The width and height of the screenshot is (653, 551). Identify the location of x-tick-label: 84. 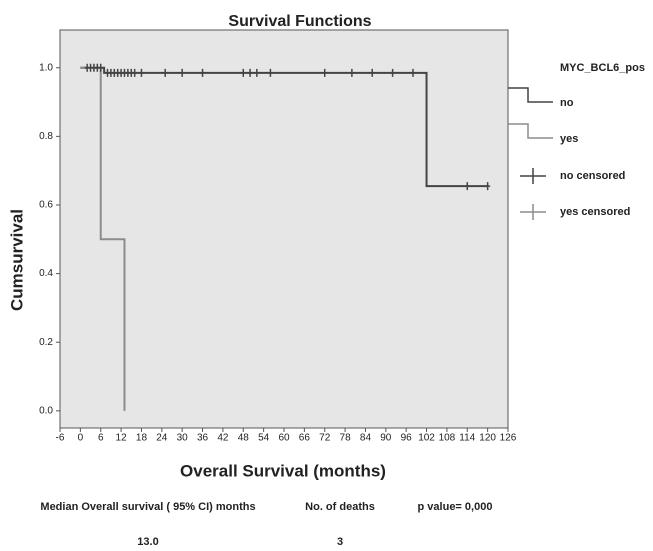
(366, 438).